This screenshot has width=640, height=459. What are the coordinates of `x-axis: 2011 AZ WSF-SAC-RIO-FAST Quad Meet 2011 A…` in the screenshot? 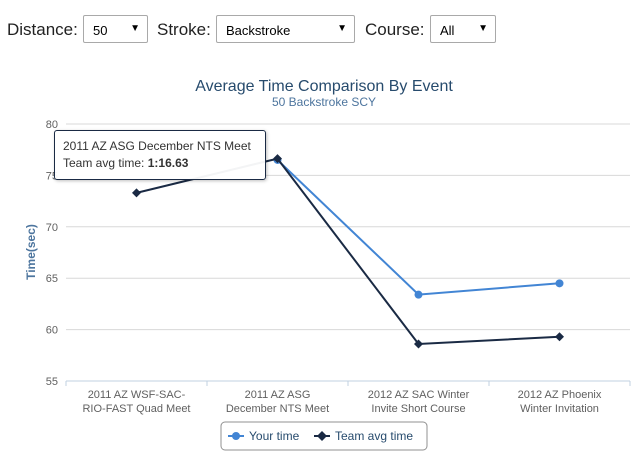 It's located at (348, 397).